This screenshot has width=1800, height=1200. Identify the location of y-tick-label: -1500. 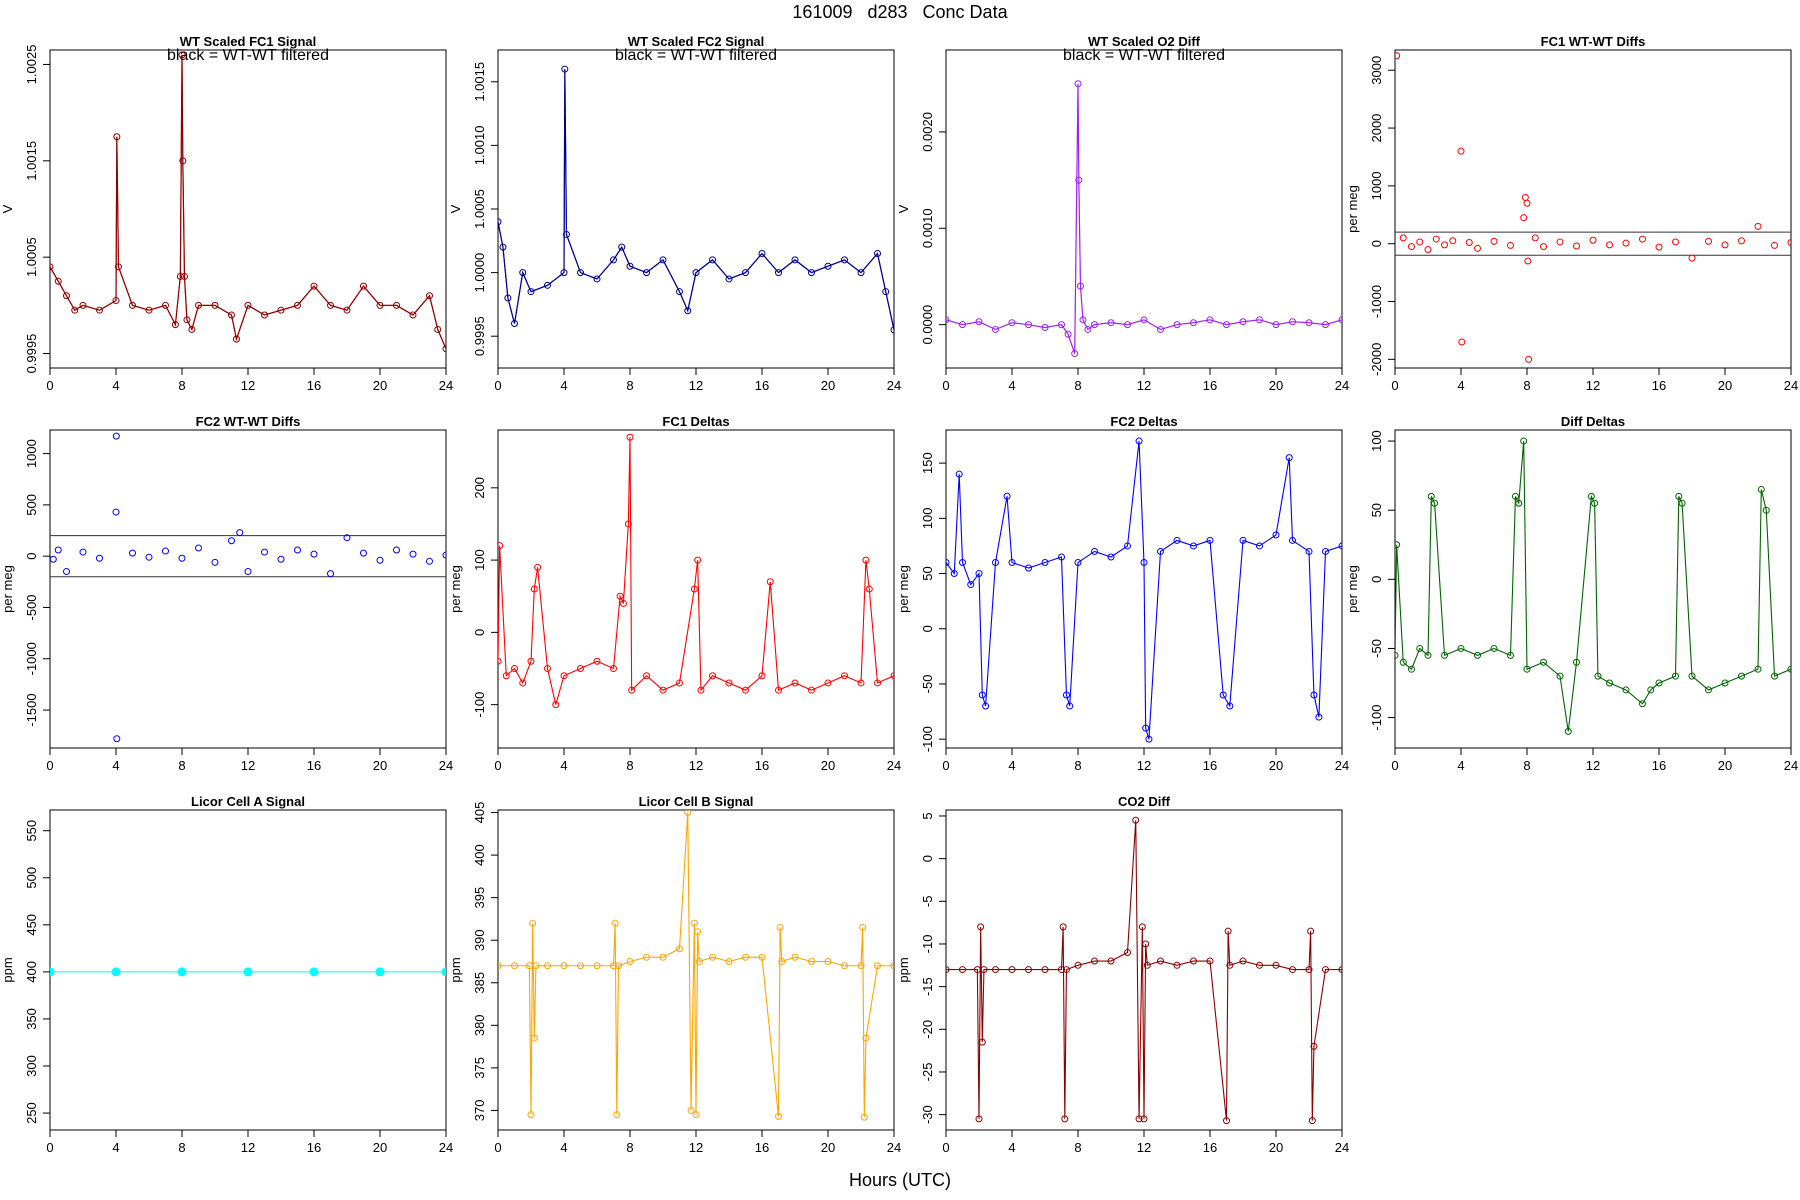
(31, 709).